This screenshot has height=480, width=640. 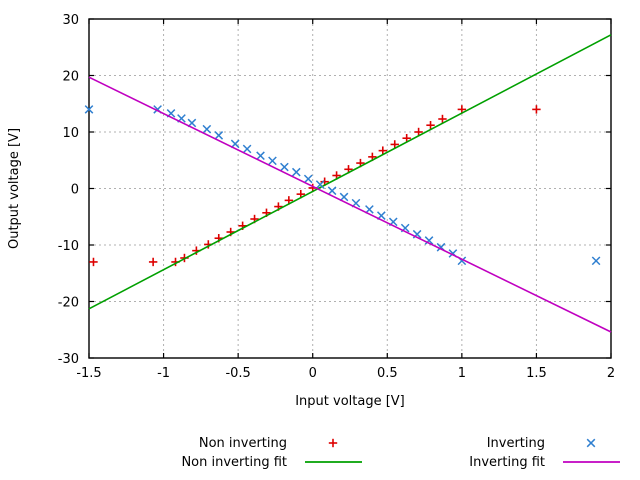 I want to click on y-axis-title: Output voltage [V], so click(x=14, y=188).